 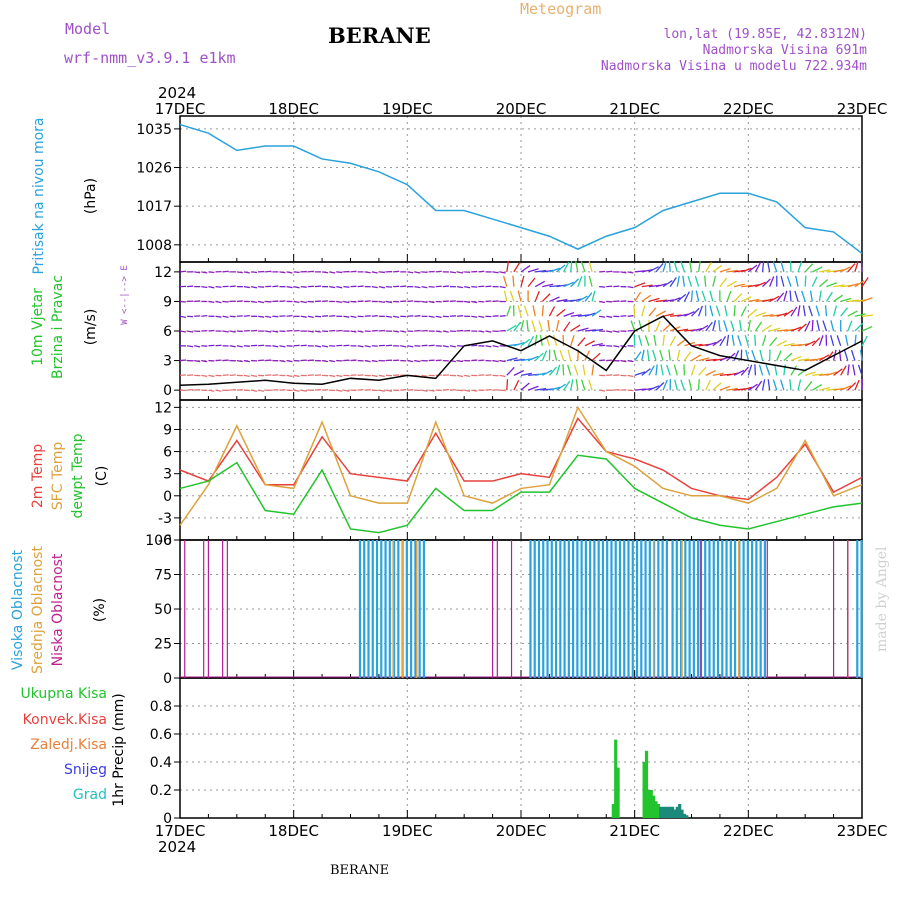 I want to click on y-tick-label: 1017, so click(x=154, y=207).